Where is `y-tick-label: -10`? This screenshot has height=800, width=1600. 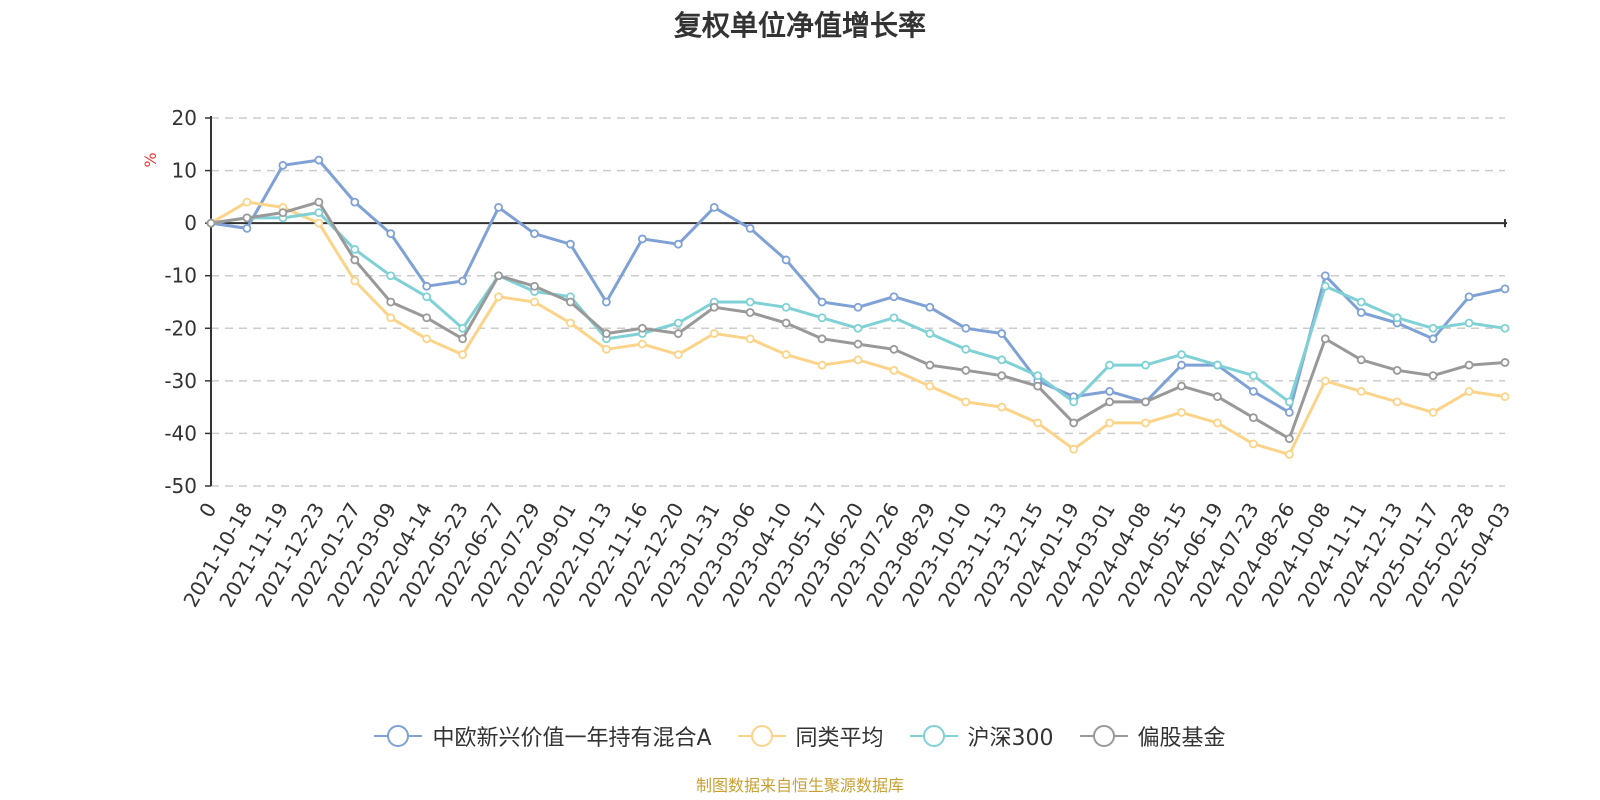 y-tick-label: -10 is located at coordinates (180, 276).